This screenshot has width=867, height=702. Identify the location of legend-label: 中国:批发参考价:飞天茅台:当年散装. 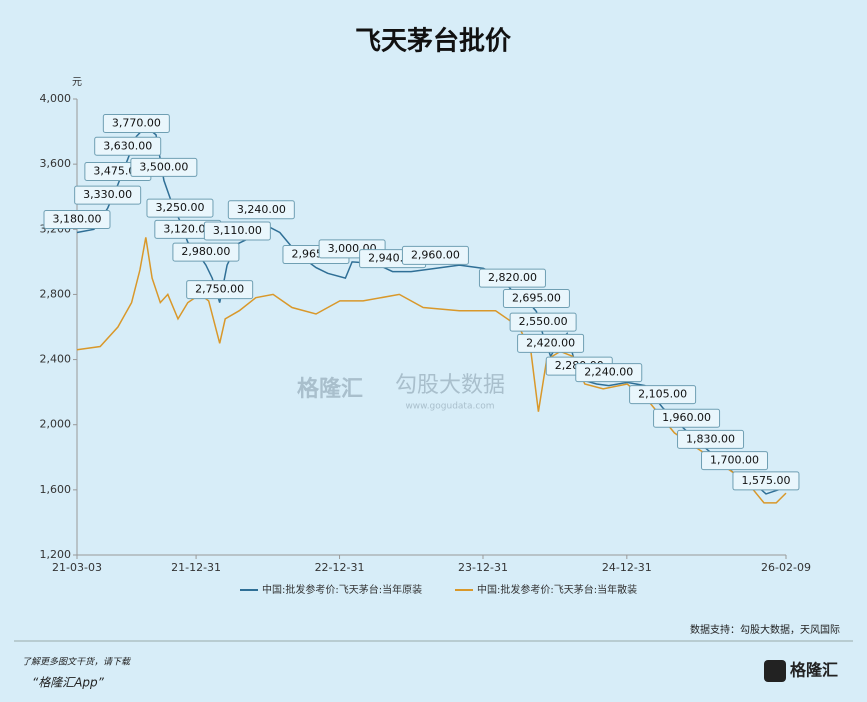
(557, 589).